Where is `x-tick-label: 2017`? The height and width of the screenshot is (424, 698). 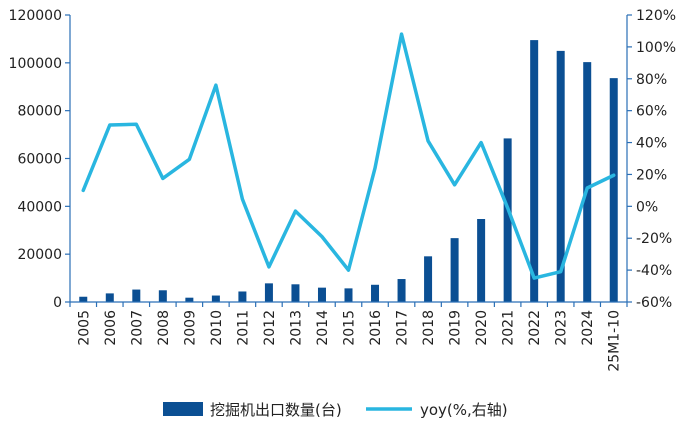 x-tick-label: 2017 is located at coordinates (403, 328).